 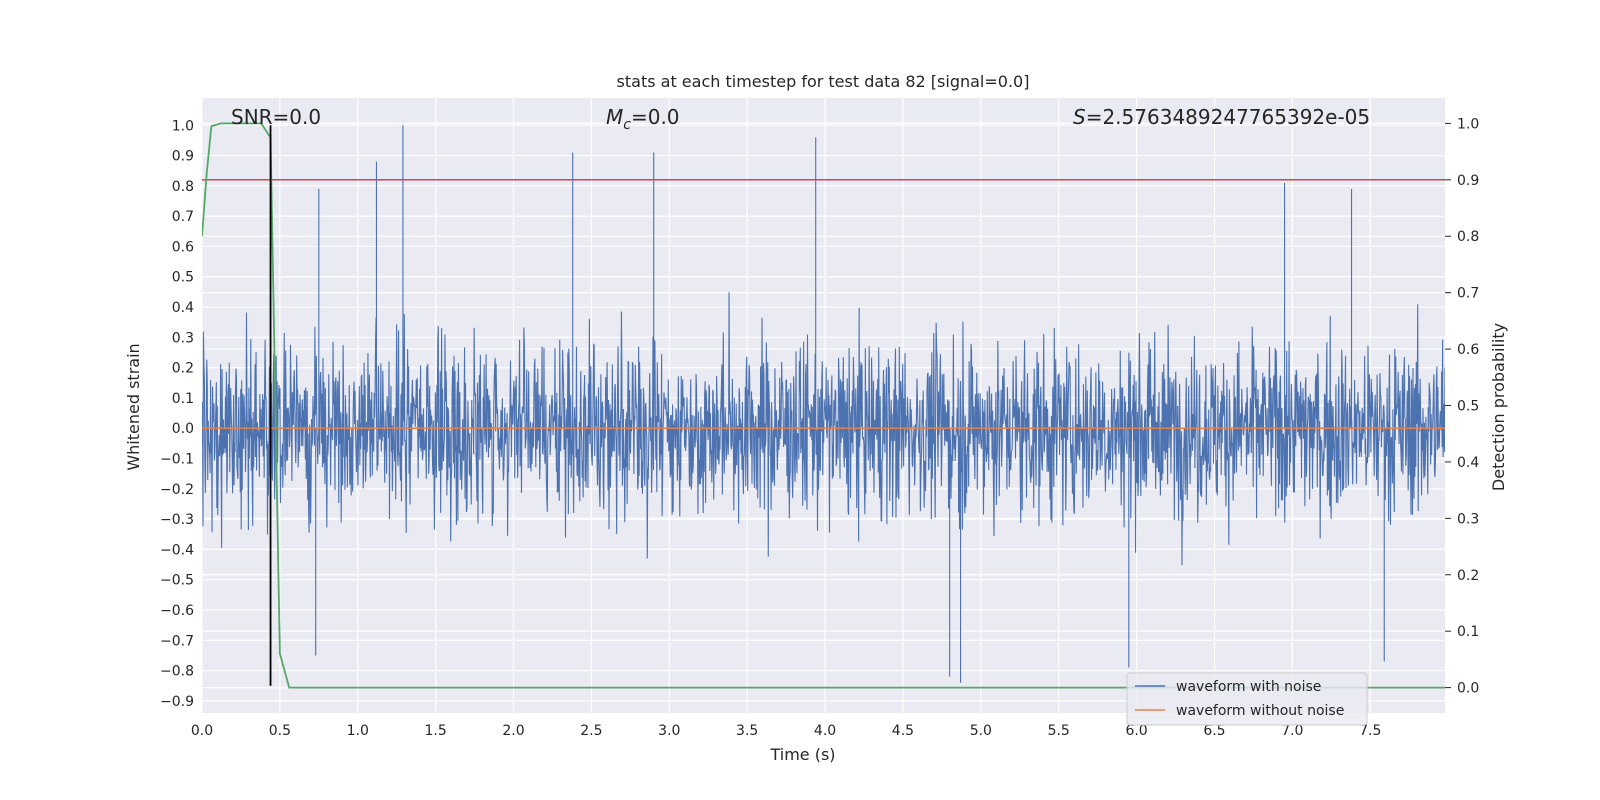 What do you see at coordinates (1468, 632) in the screenshot?
I see `y2-tick-label: 0.1` at bounding box center [1468, 632].